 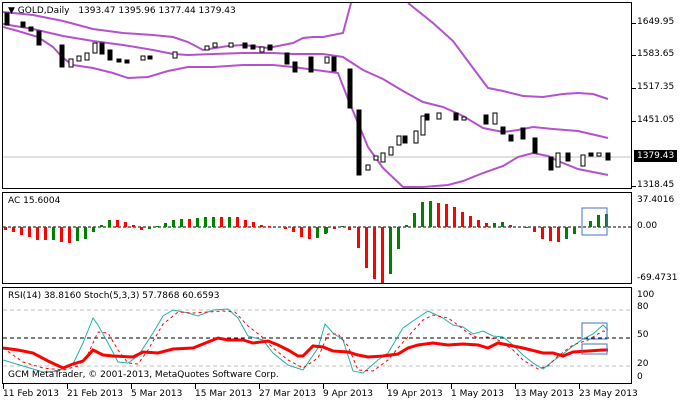 I want to click on time-label: 27 Mar 2013, so click(x=288, y=394).